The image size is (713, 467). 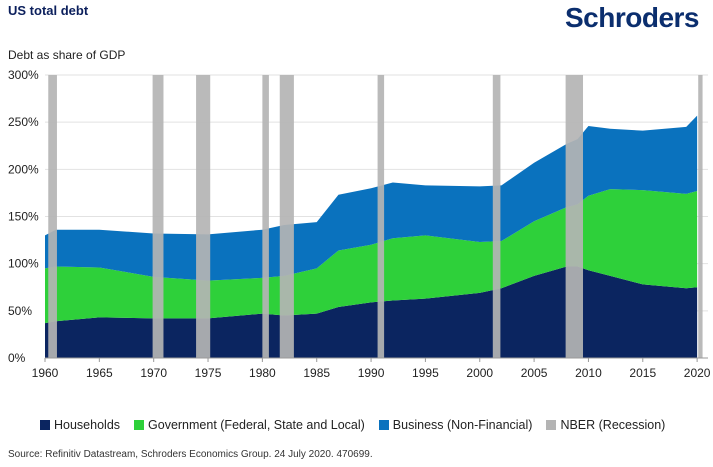 What do you see at coordinates (67, 55) in the screenshot?
I see `y-axis-subtitle: Debt as share of GDP` at bounding box center [67, 55].